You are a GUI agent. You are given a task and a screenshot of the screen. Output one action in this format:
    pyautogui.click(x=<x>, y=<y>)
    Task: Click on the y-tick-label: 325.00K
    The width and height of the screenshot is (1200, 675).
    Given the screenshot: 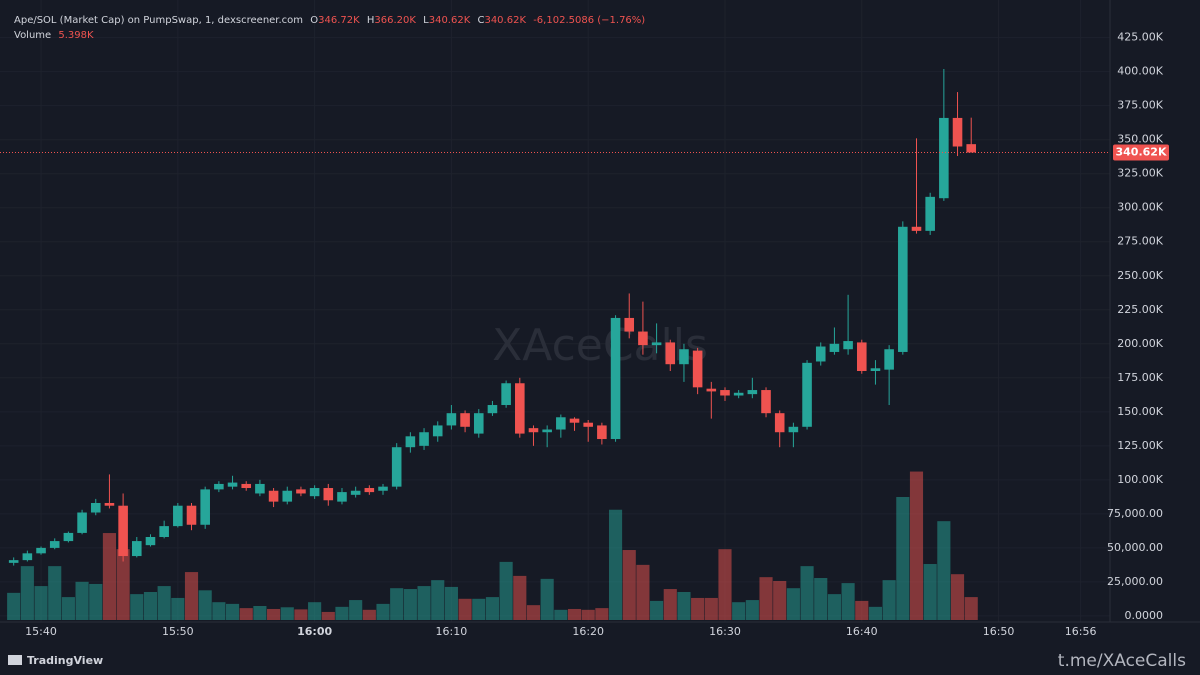 What is the action you would take?
    pyautogui.click(x=1140, y=173)
    